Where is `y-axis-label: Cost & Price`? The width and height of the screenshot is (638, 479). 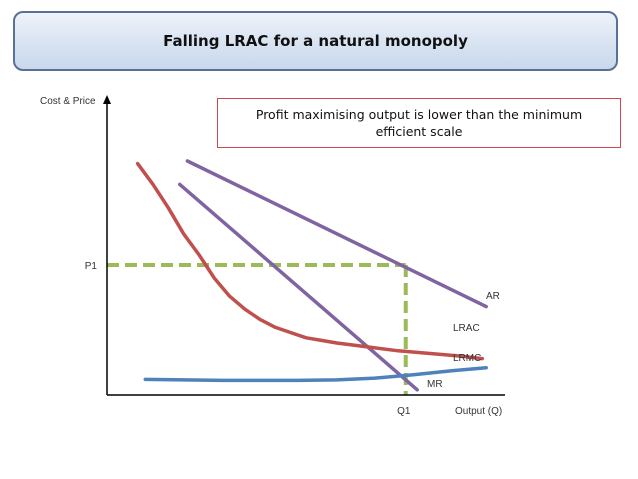 y-axis-label: Cost & Price is located at coordinates (68, 101).